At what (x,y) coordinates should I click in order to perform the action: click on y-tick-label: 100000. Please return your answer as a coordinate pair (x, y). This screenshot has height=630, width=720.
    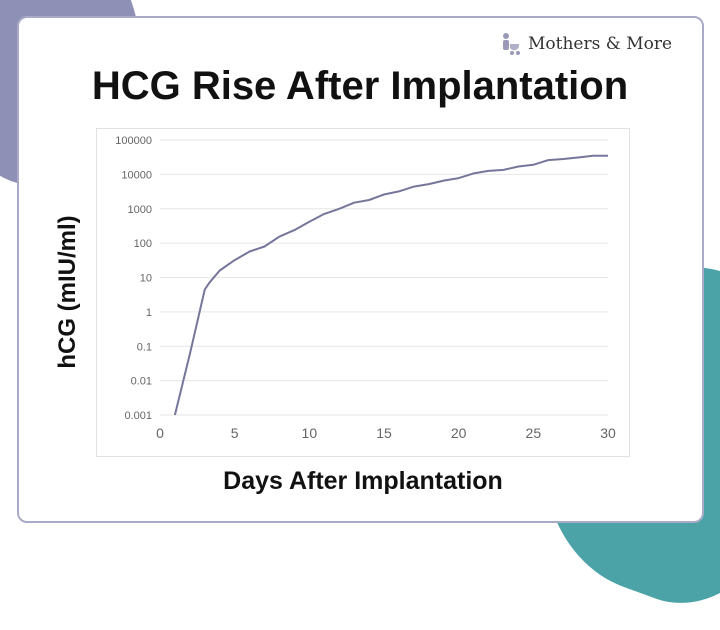
    Looking at the image, I should click on (133, 141).